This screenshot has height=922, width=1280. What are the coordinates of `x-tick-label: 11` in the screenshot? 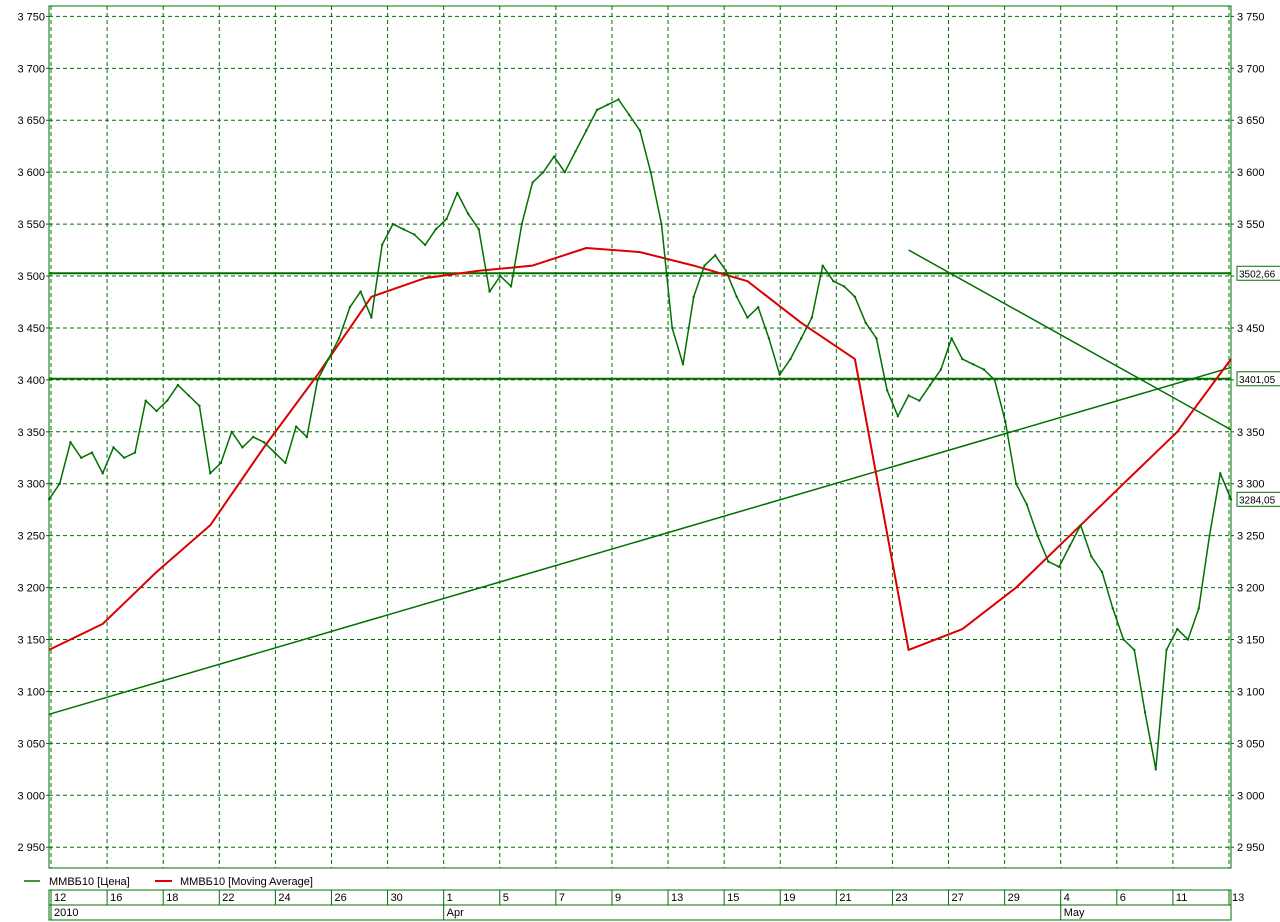 It's located at (1181, 898).